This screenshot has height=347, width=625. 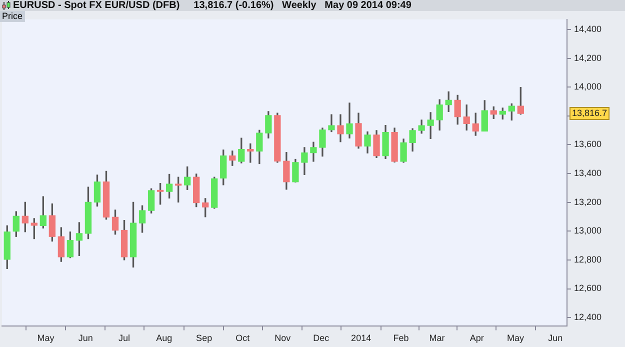 I want to click on x-tick-label: Mar, so click(x=437, y=338).